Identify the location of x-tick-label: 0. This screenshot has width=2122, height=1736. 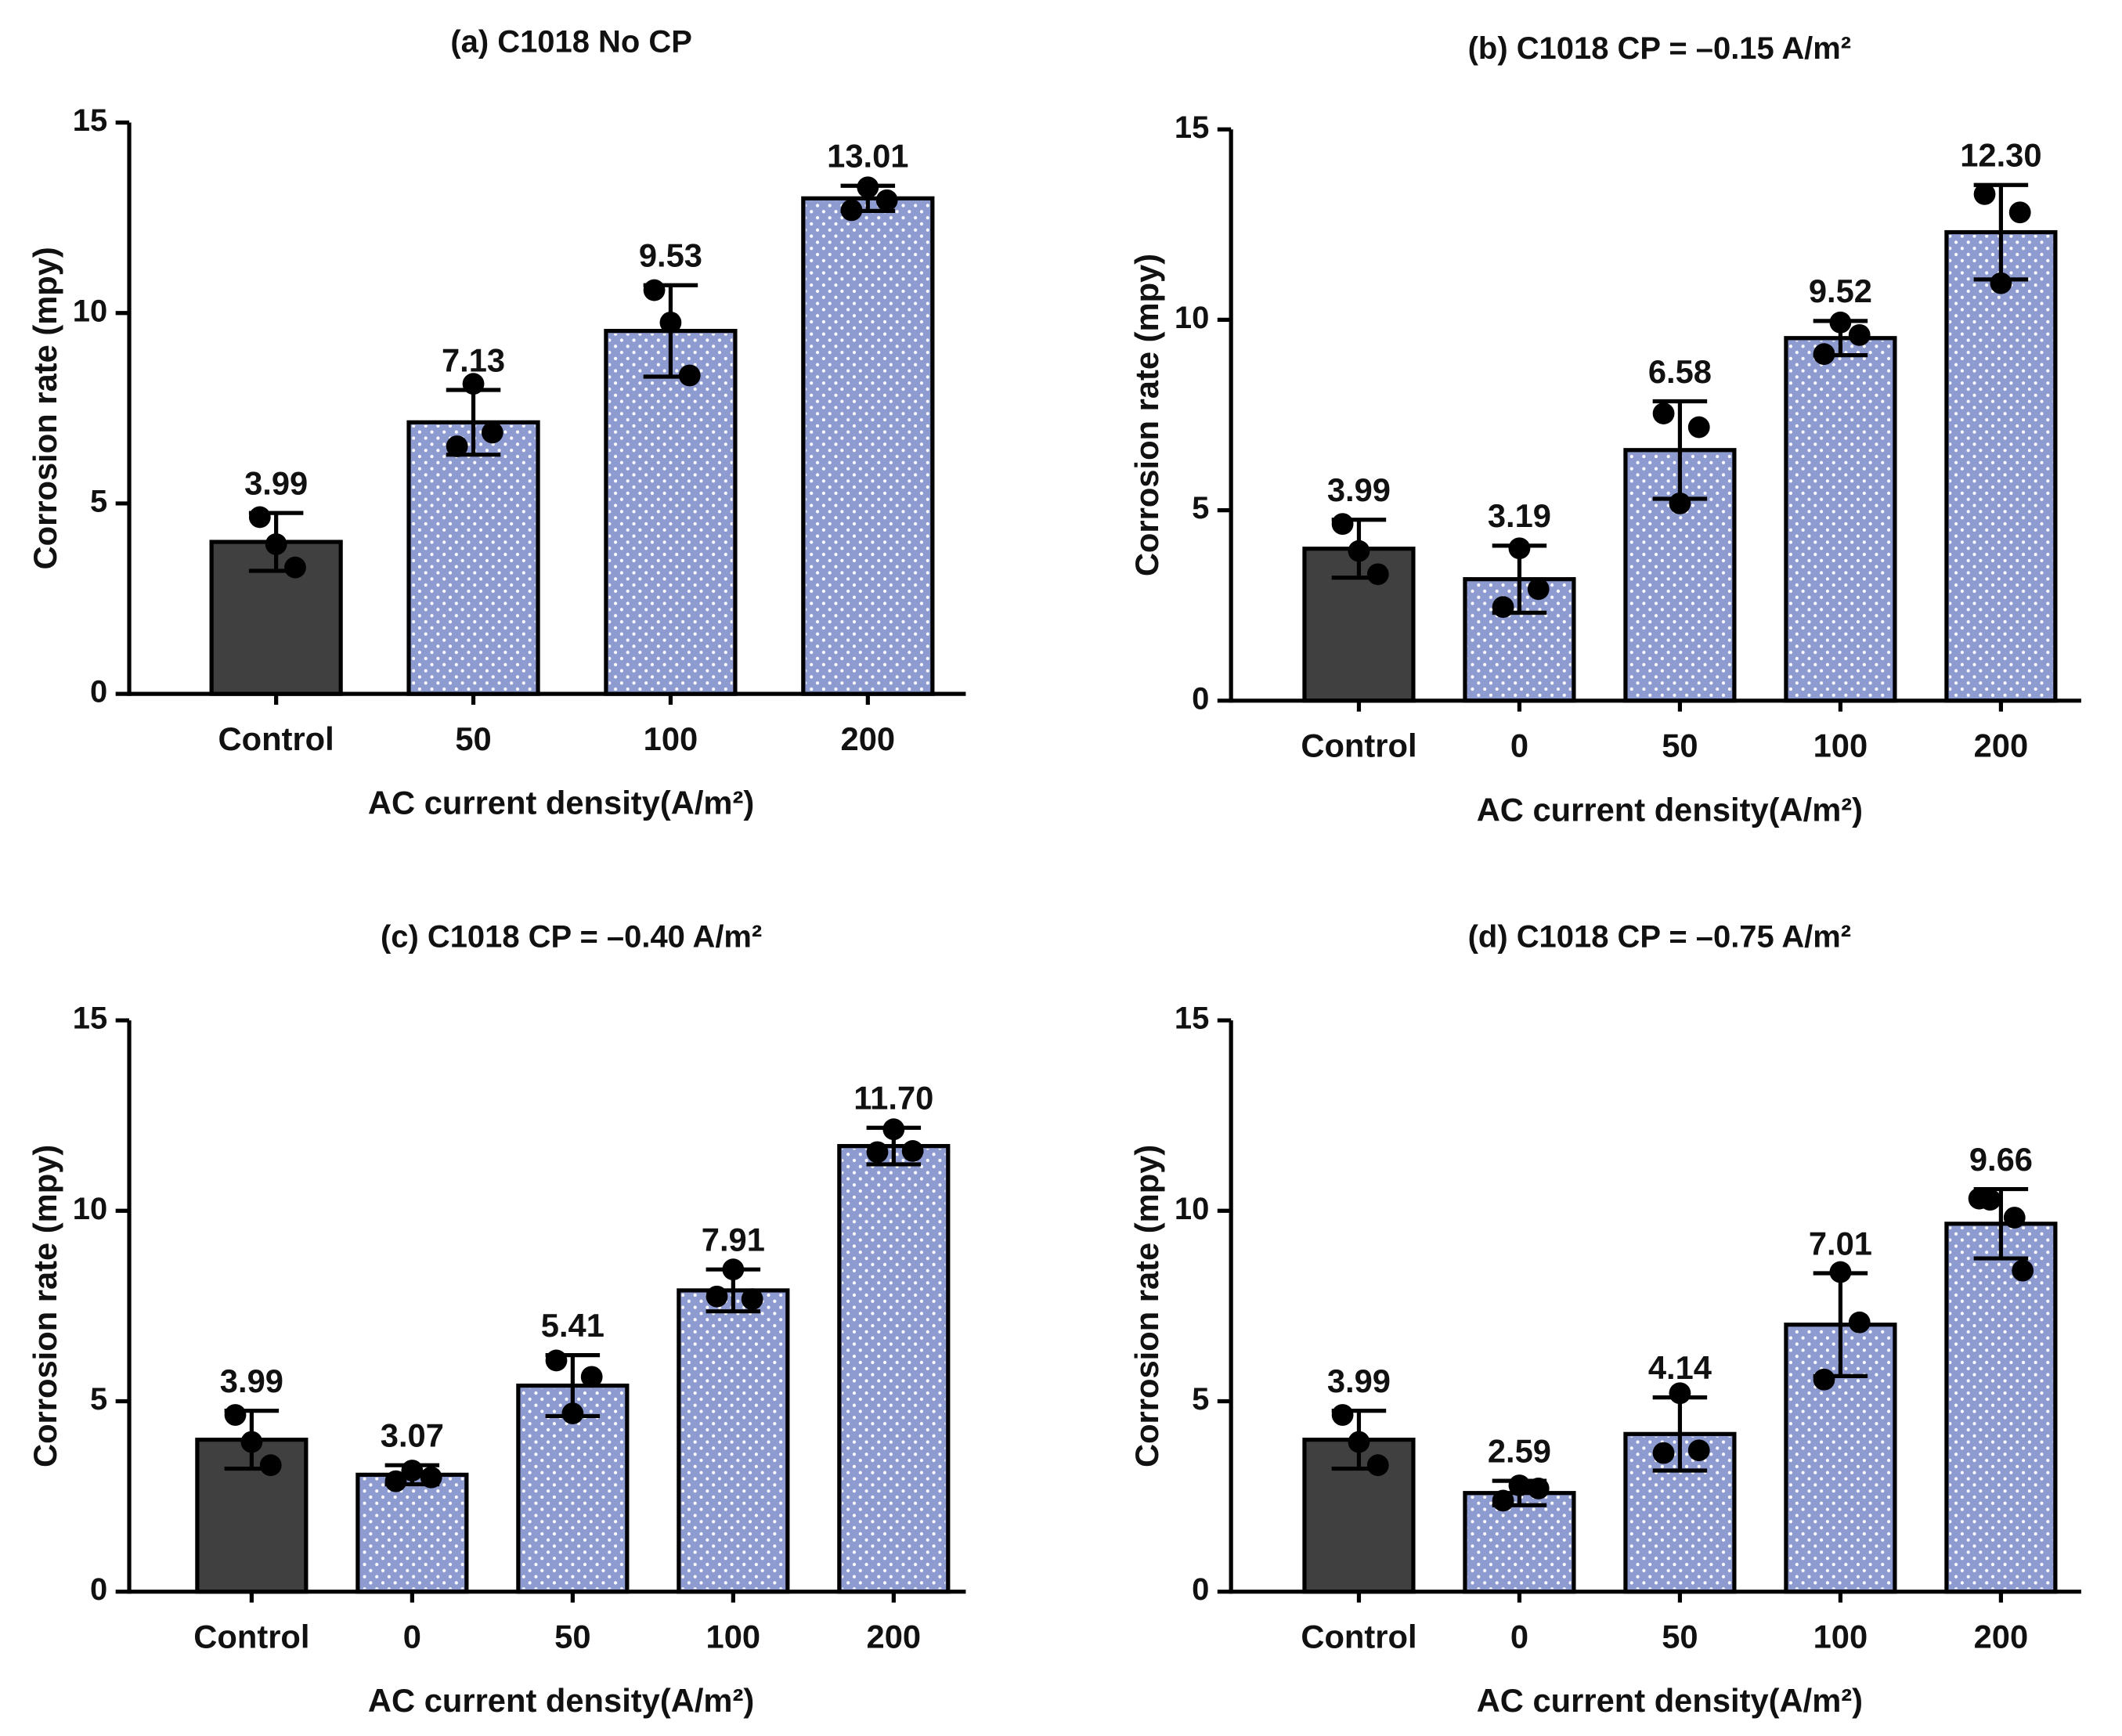
(1519, 1636).